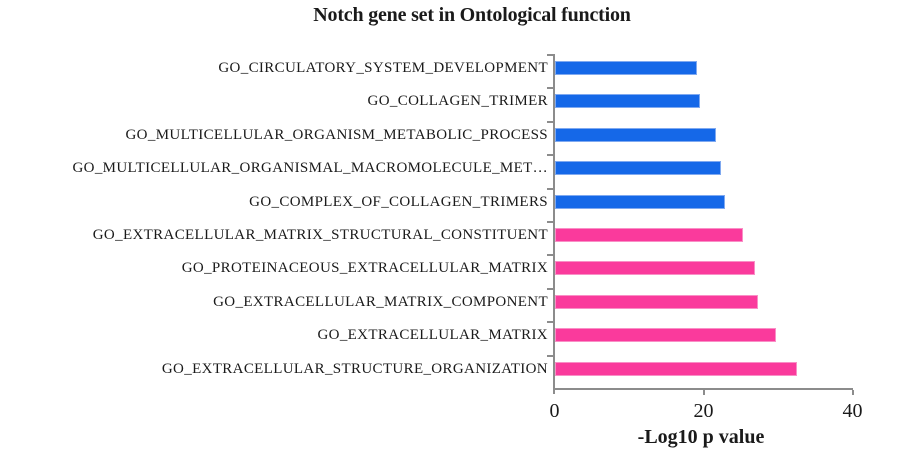 This screenshot has width=903, height=467. Describe the element at coordinates (380, 301) in the screenshot. I see `category-label: GO_EXTRACELLULAR_MATRIX_COMPONENT` at that location.